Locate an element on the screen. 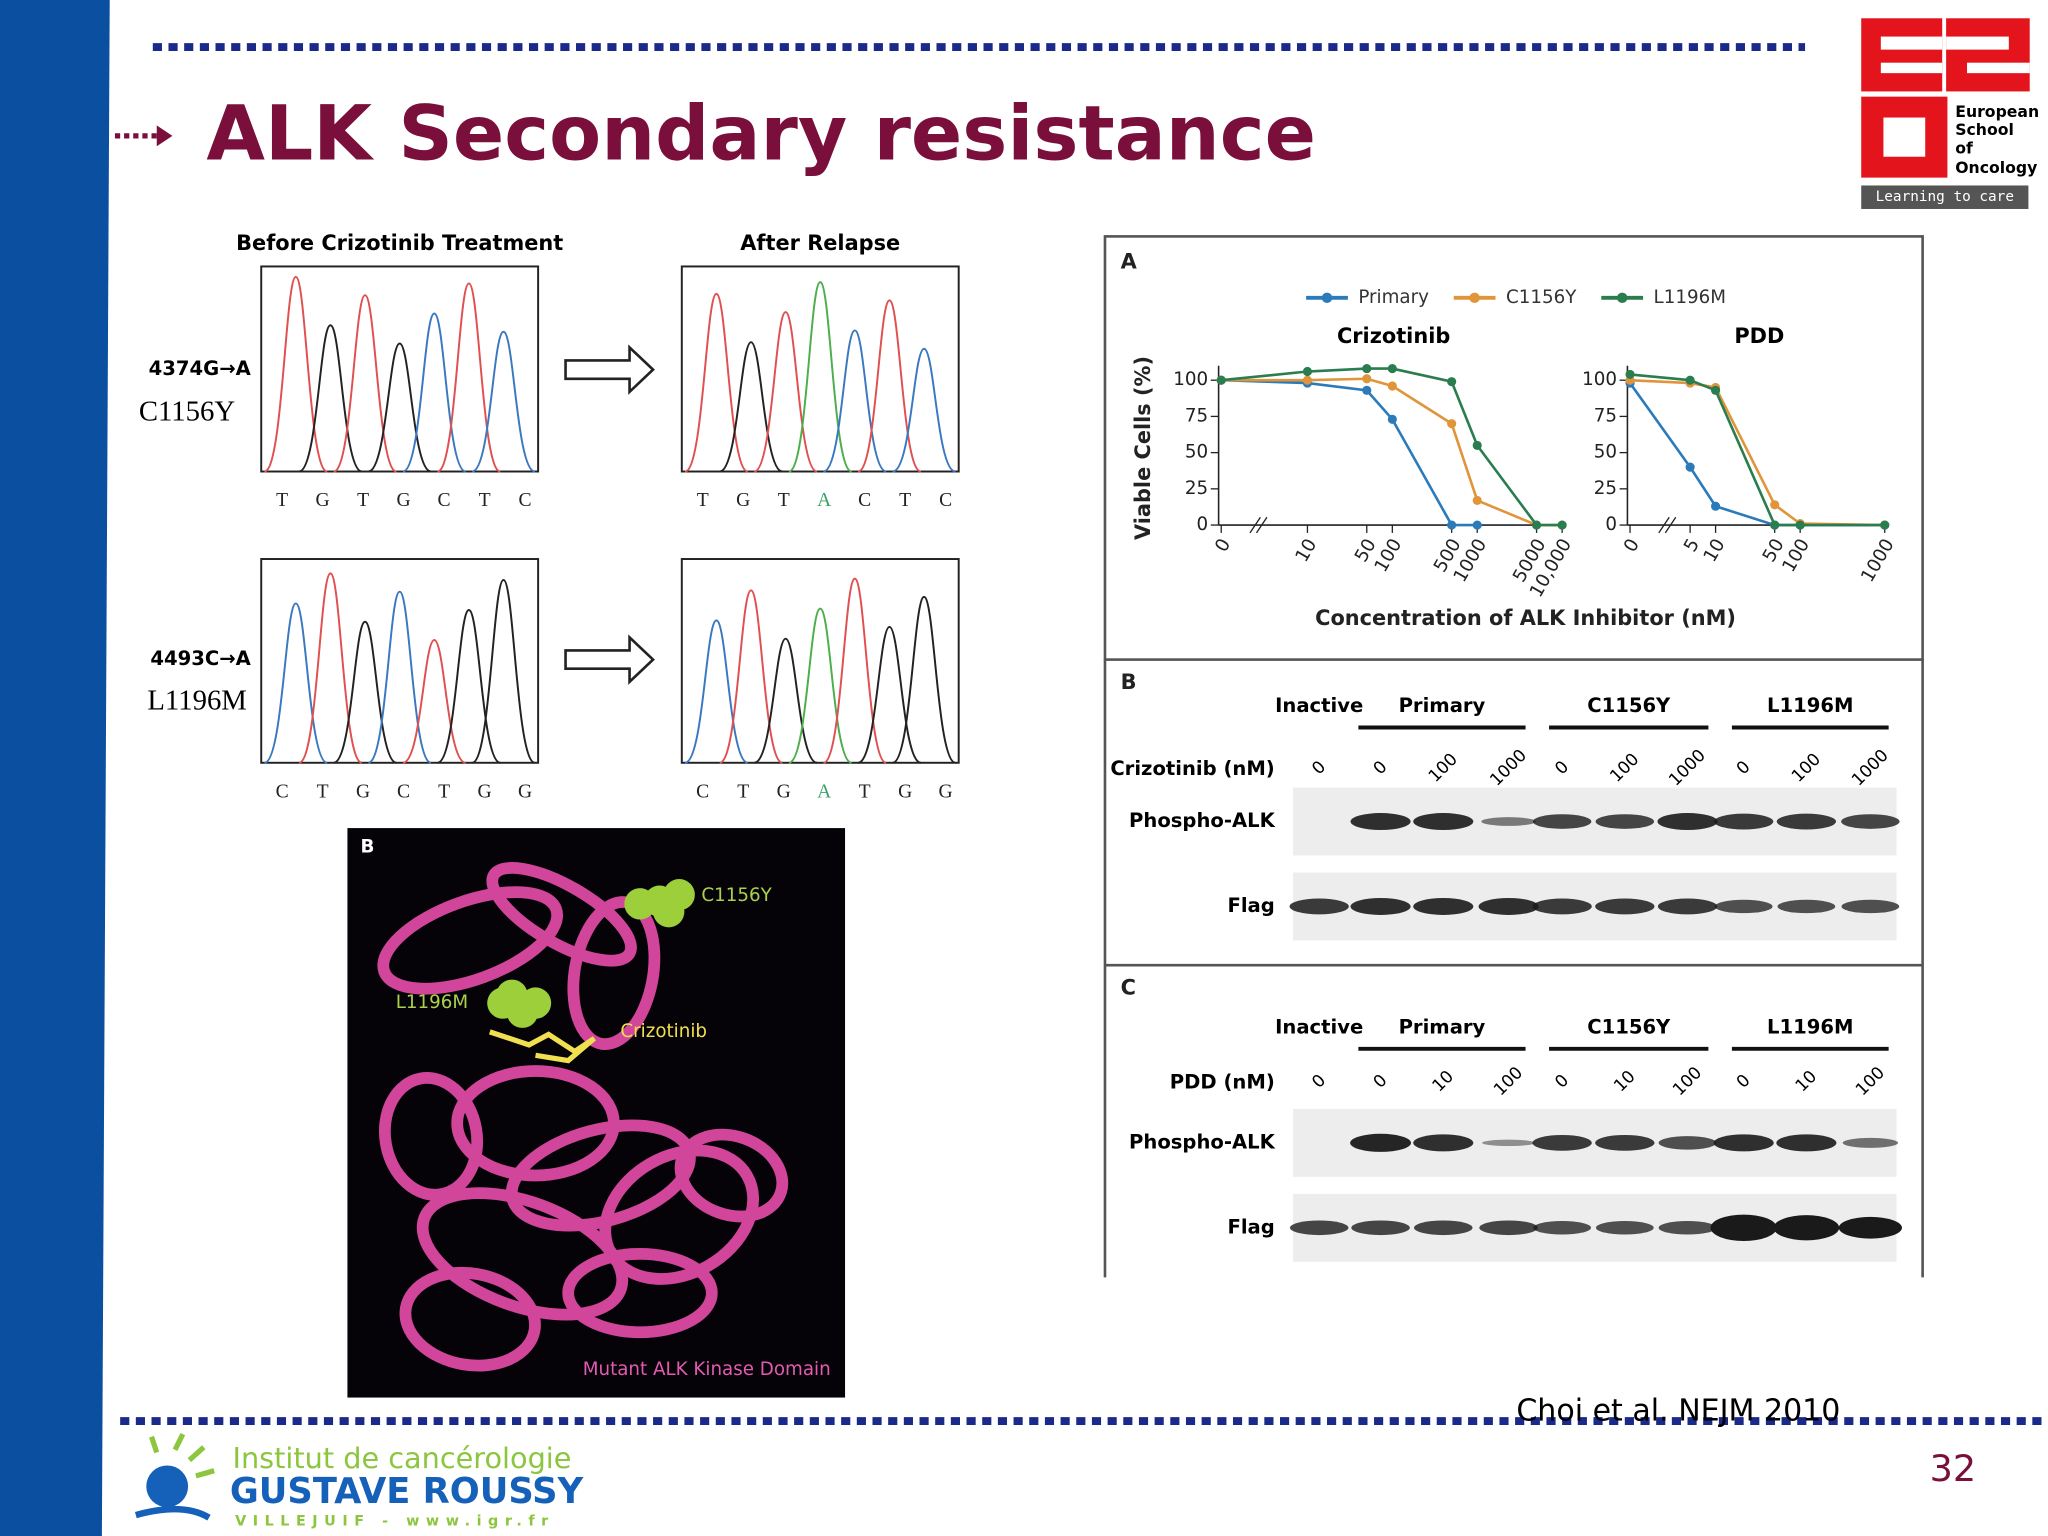 This screenshot has width=2048, height=1536. panel-label: A is located at coordinates (1129, 262).